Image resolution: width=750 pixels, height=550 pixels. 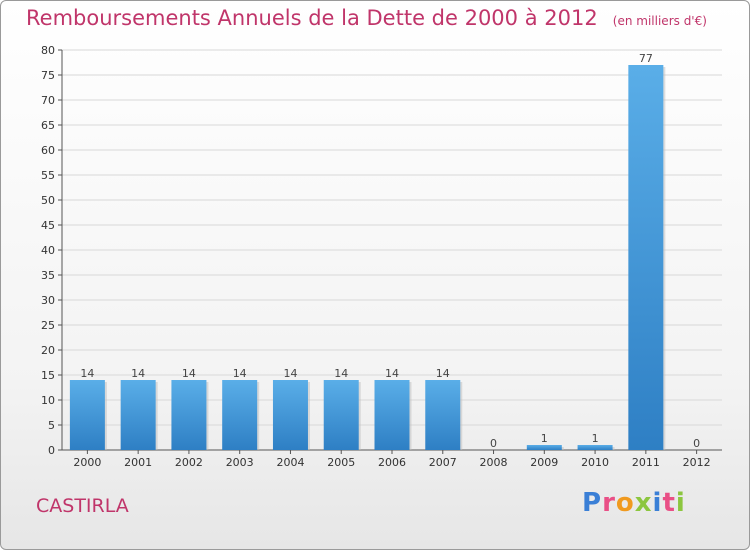 What do you see at coordinates (341, 415) in the screenshot?
I see `bar-2005` at bounding box center [341, 415].